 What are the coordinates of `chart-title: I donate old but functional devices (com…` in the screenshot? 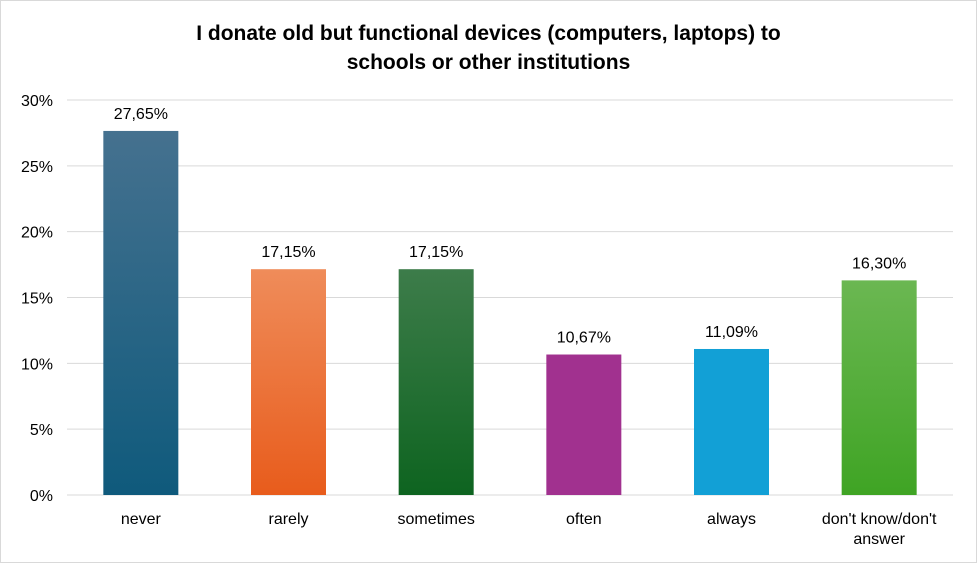 It's located at (488, 48).